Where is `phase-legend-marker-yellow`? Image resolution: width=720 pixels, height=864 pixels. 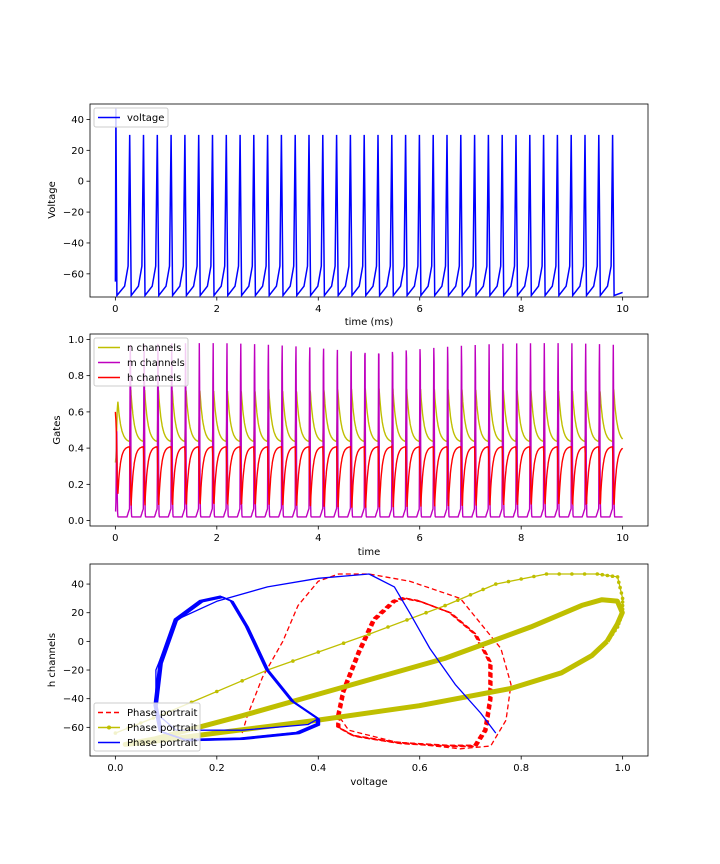 phase-legend-marker-yellow is located at coordinates (109, 727).